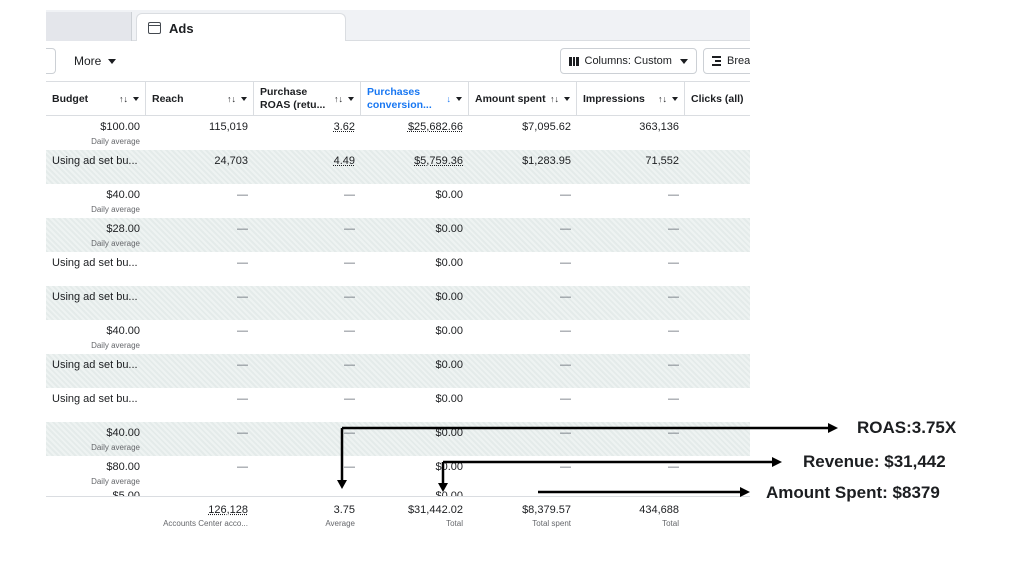 This screenshot has height=576, width=1024. What do you see at coordinates (874, 461) in the screenshot?
I see `revenue-annotation: Revenue: $31,442` at bounding box center [874, 461].